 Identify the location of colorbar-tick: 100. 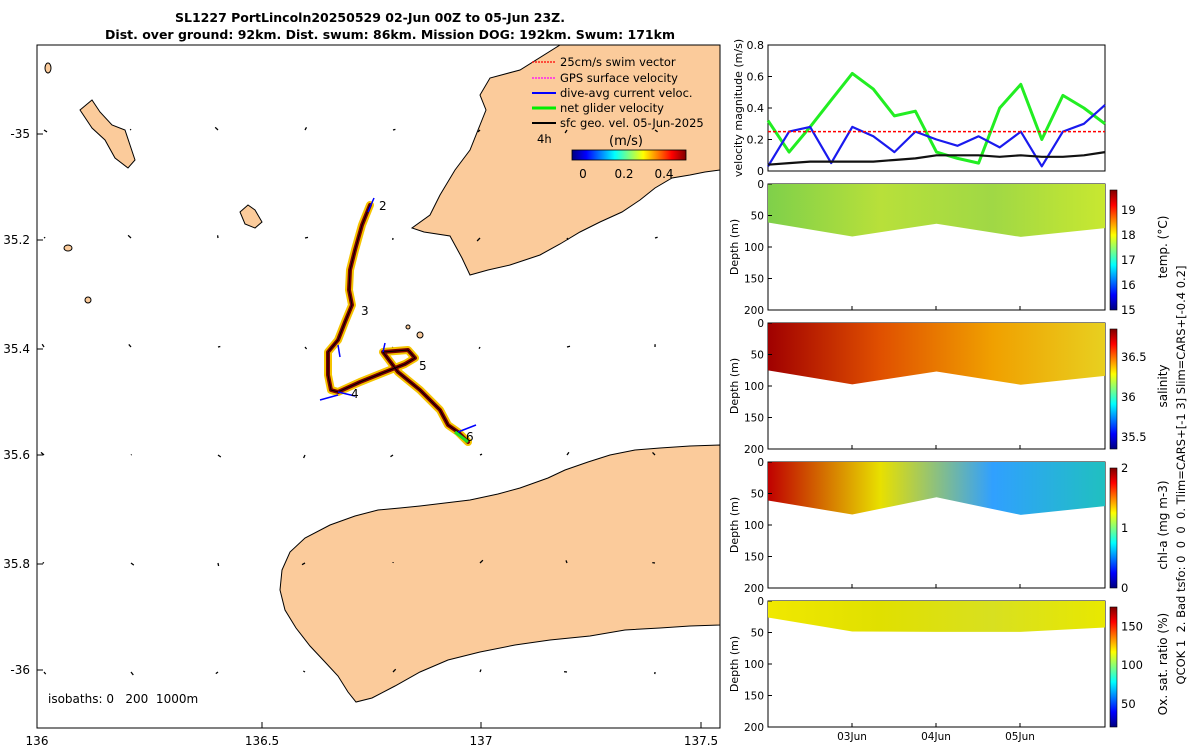
(1132, 665).